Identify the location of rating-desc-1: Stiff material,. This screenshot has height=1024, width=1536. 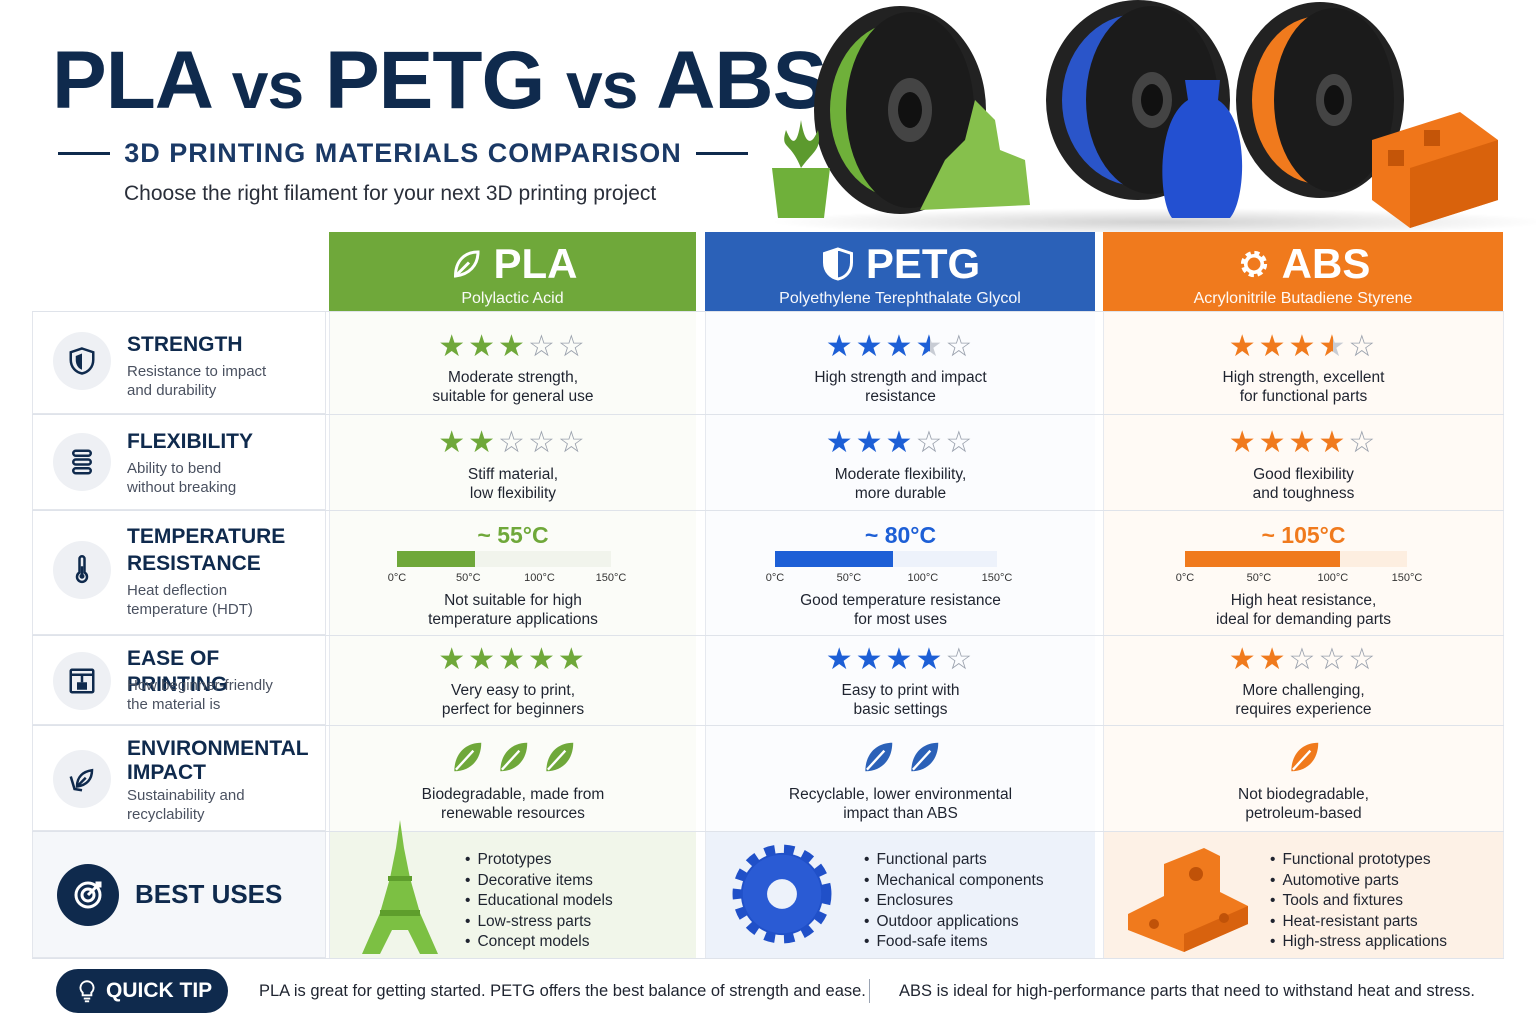
(513, 474).